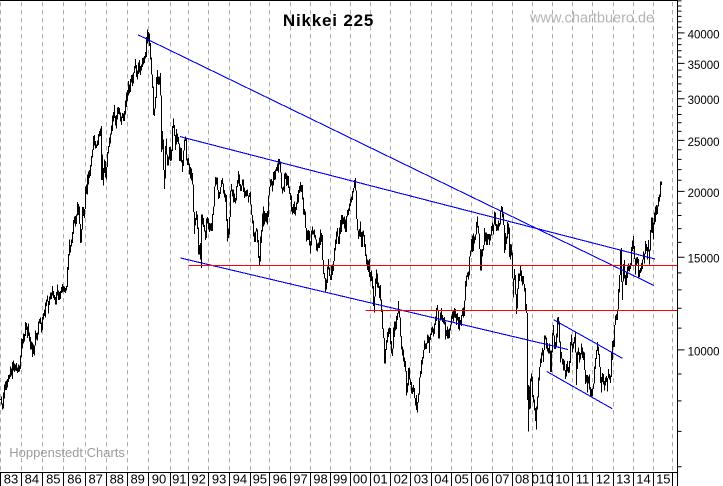  Describe the element at coordinates (502, 479) in the screenshot. I see `svg-text: 07` at that location.